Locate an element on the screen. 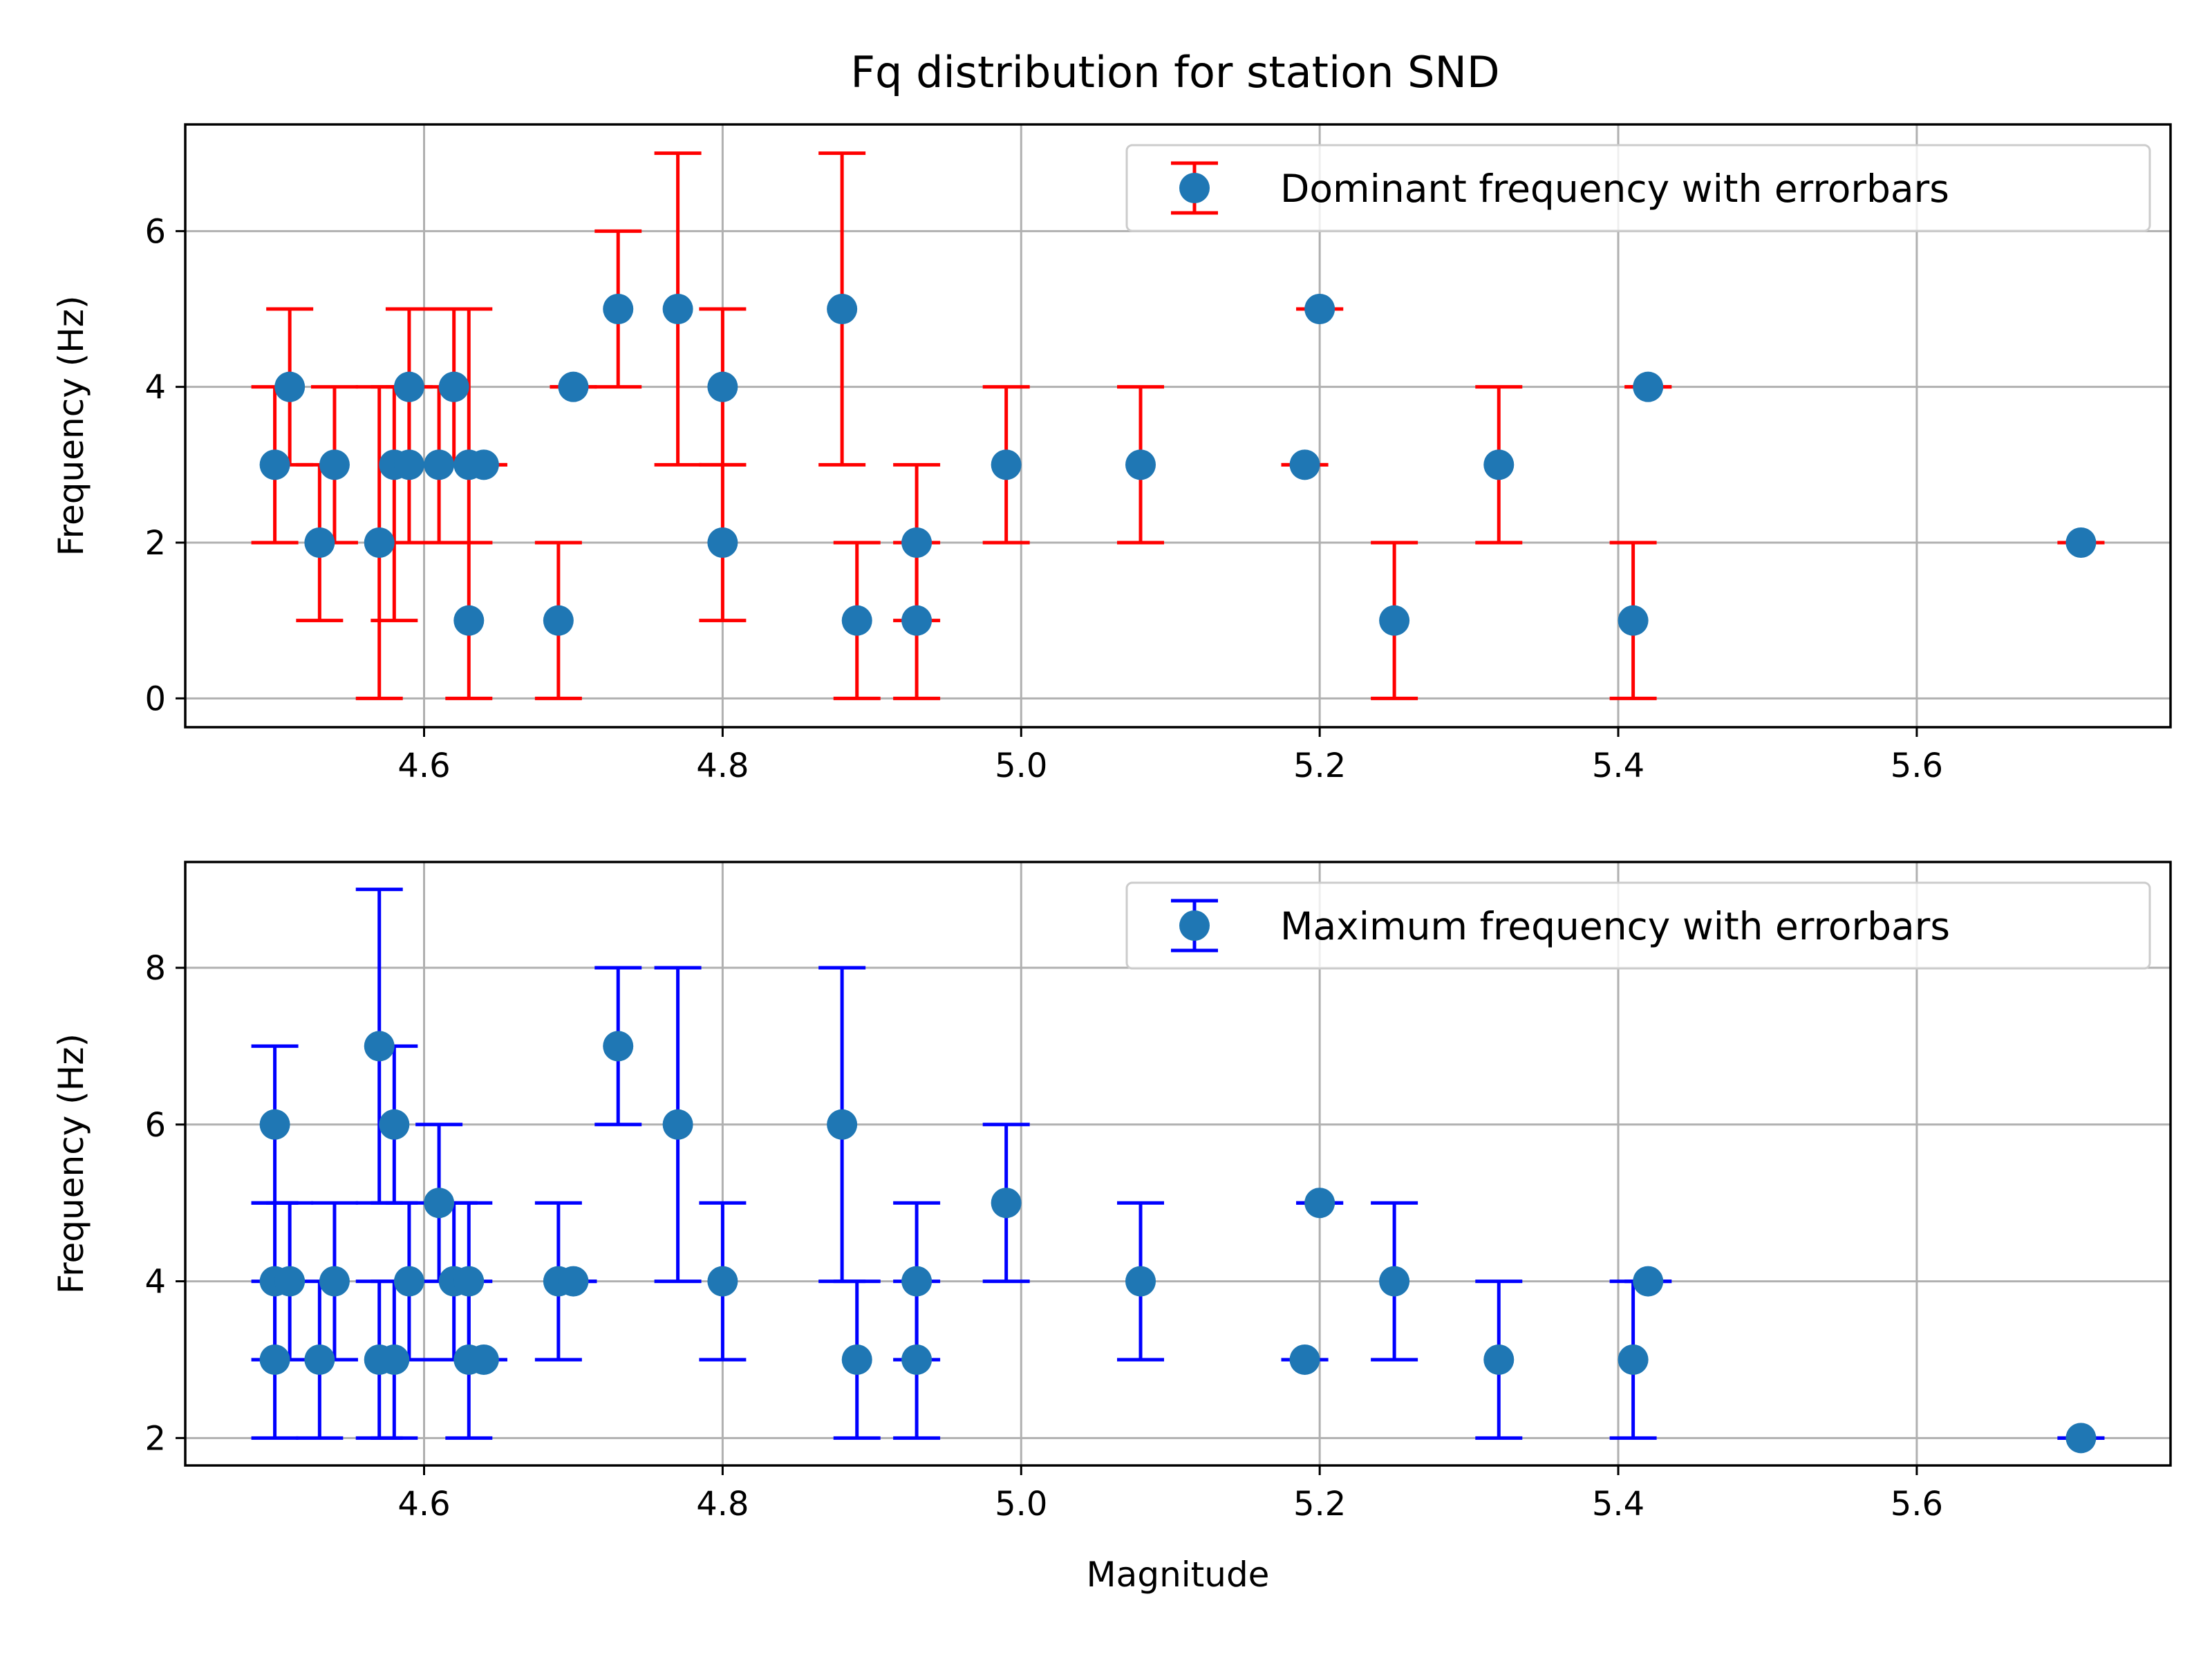 The height and width of the screenshot is (1659, 2212). chart-title: Fq distribution for station SND is located at coordinates (1174, 72).